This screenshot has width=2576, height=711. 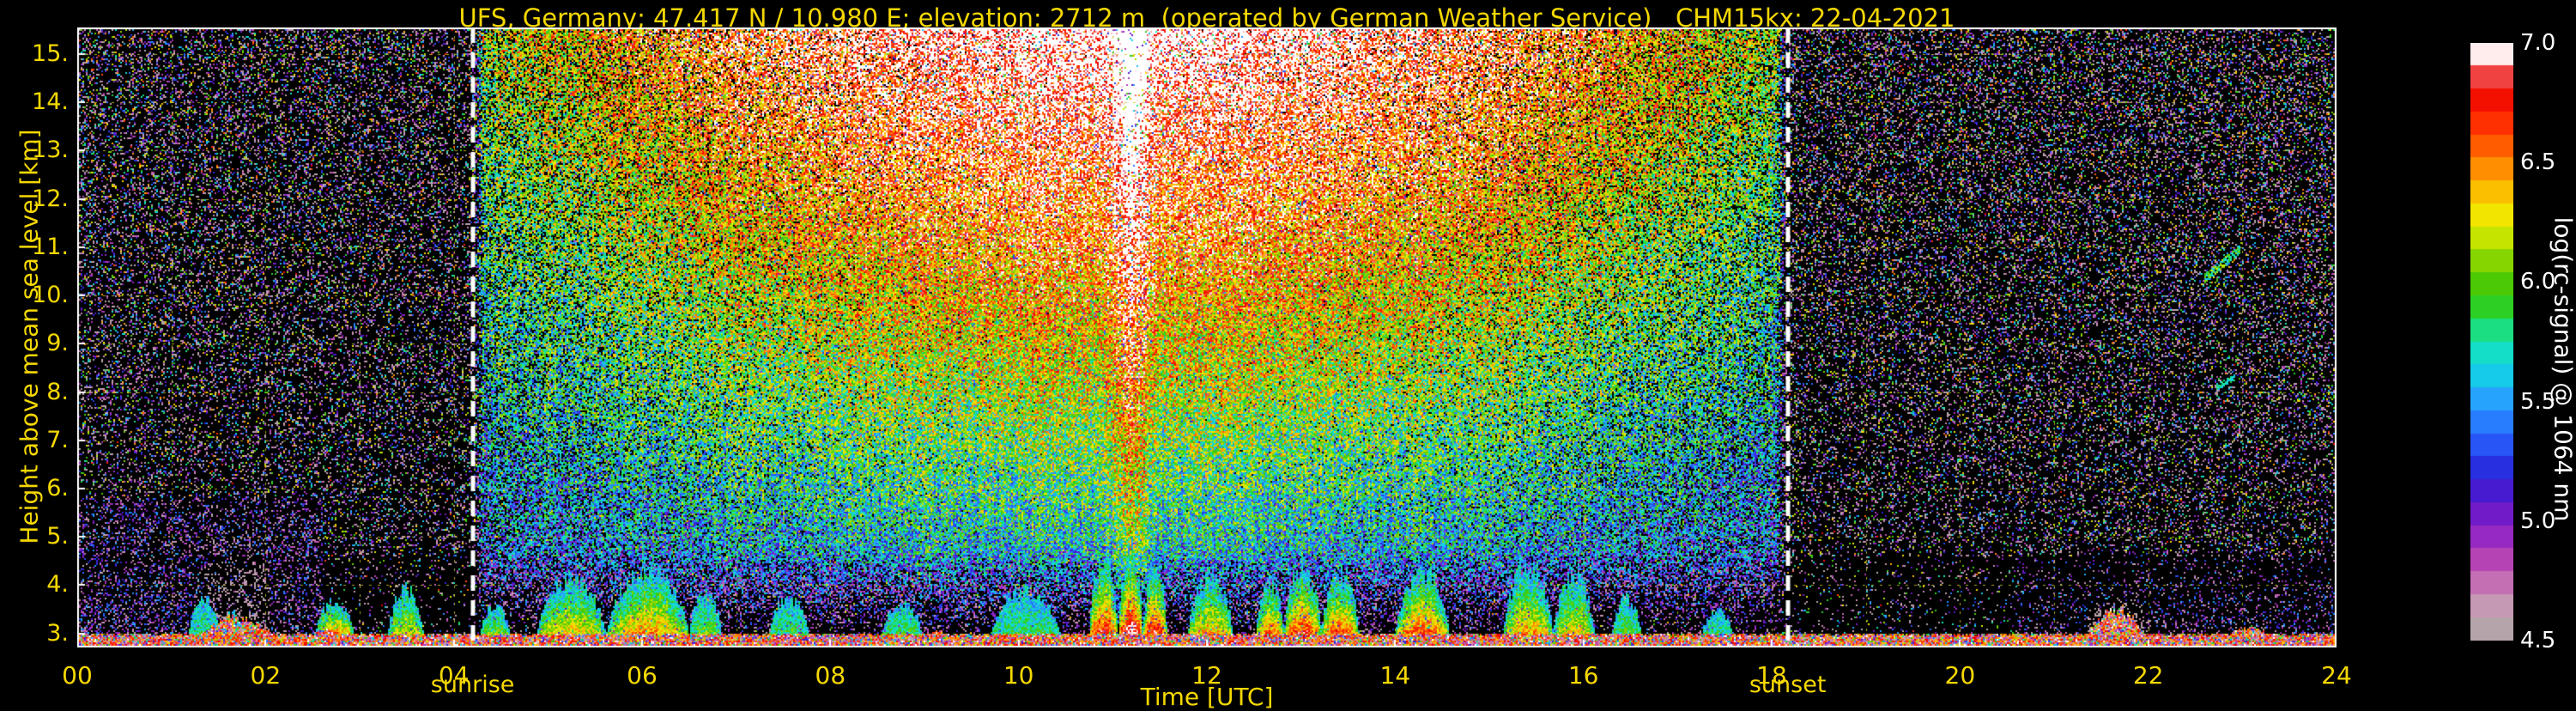 I want to click on x-tick-label: 02, so click(x=265, y=675).